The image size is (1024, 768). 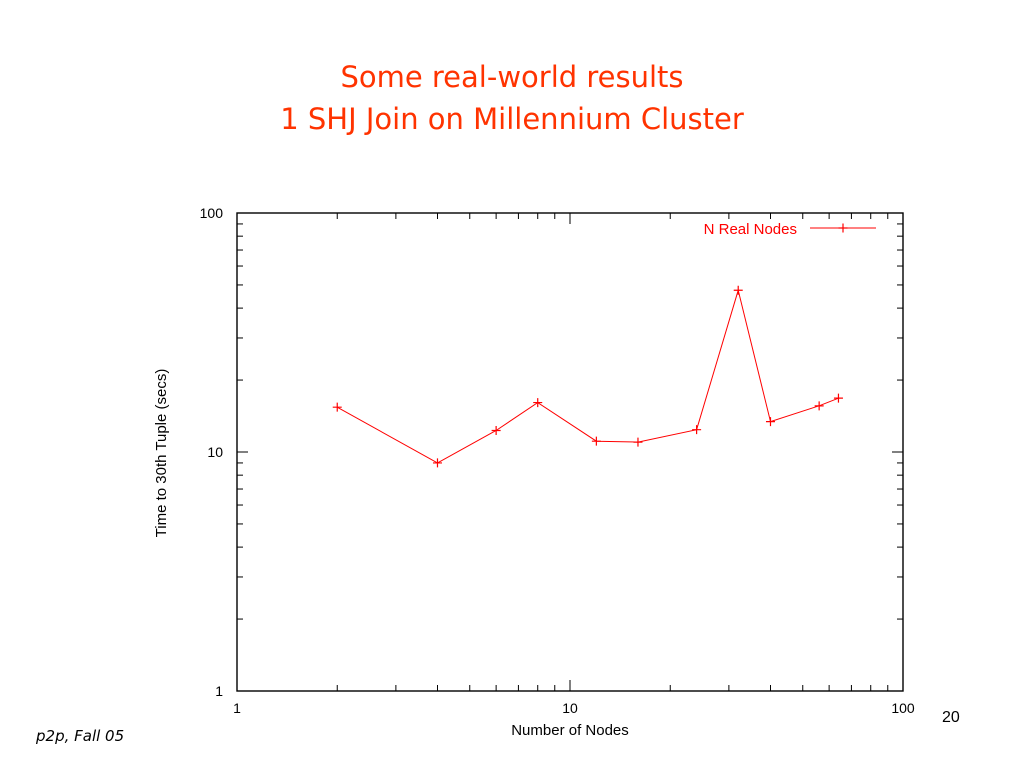 I want to click on x-tick-label: 1, so click(x=237, y=708).